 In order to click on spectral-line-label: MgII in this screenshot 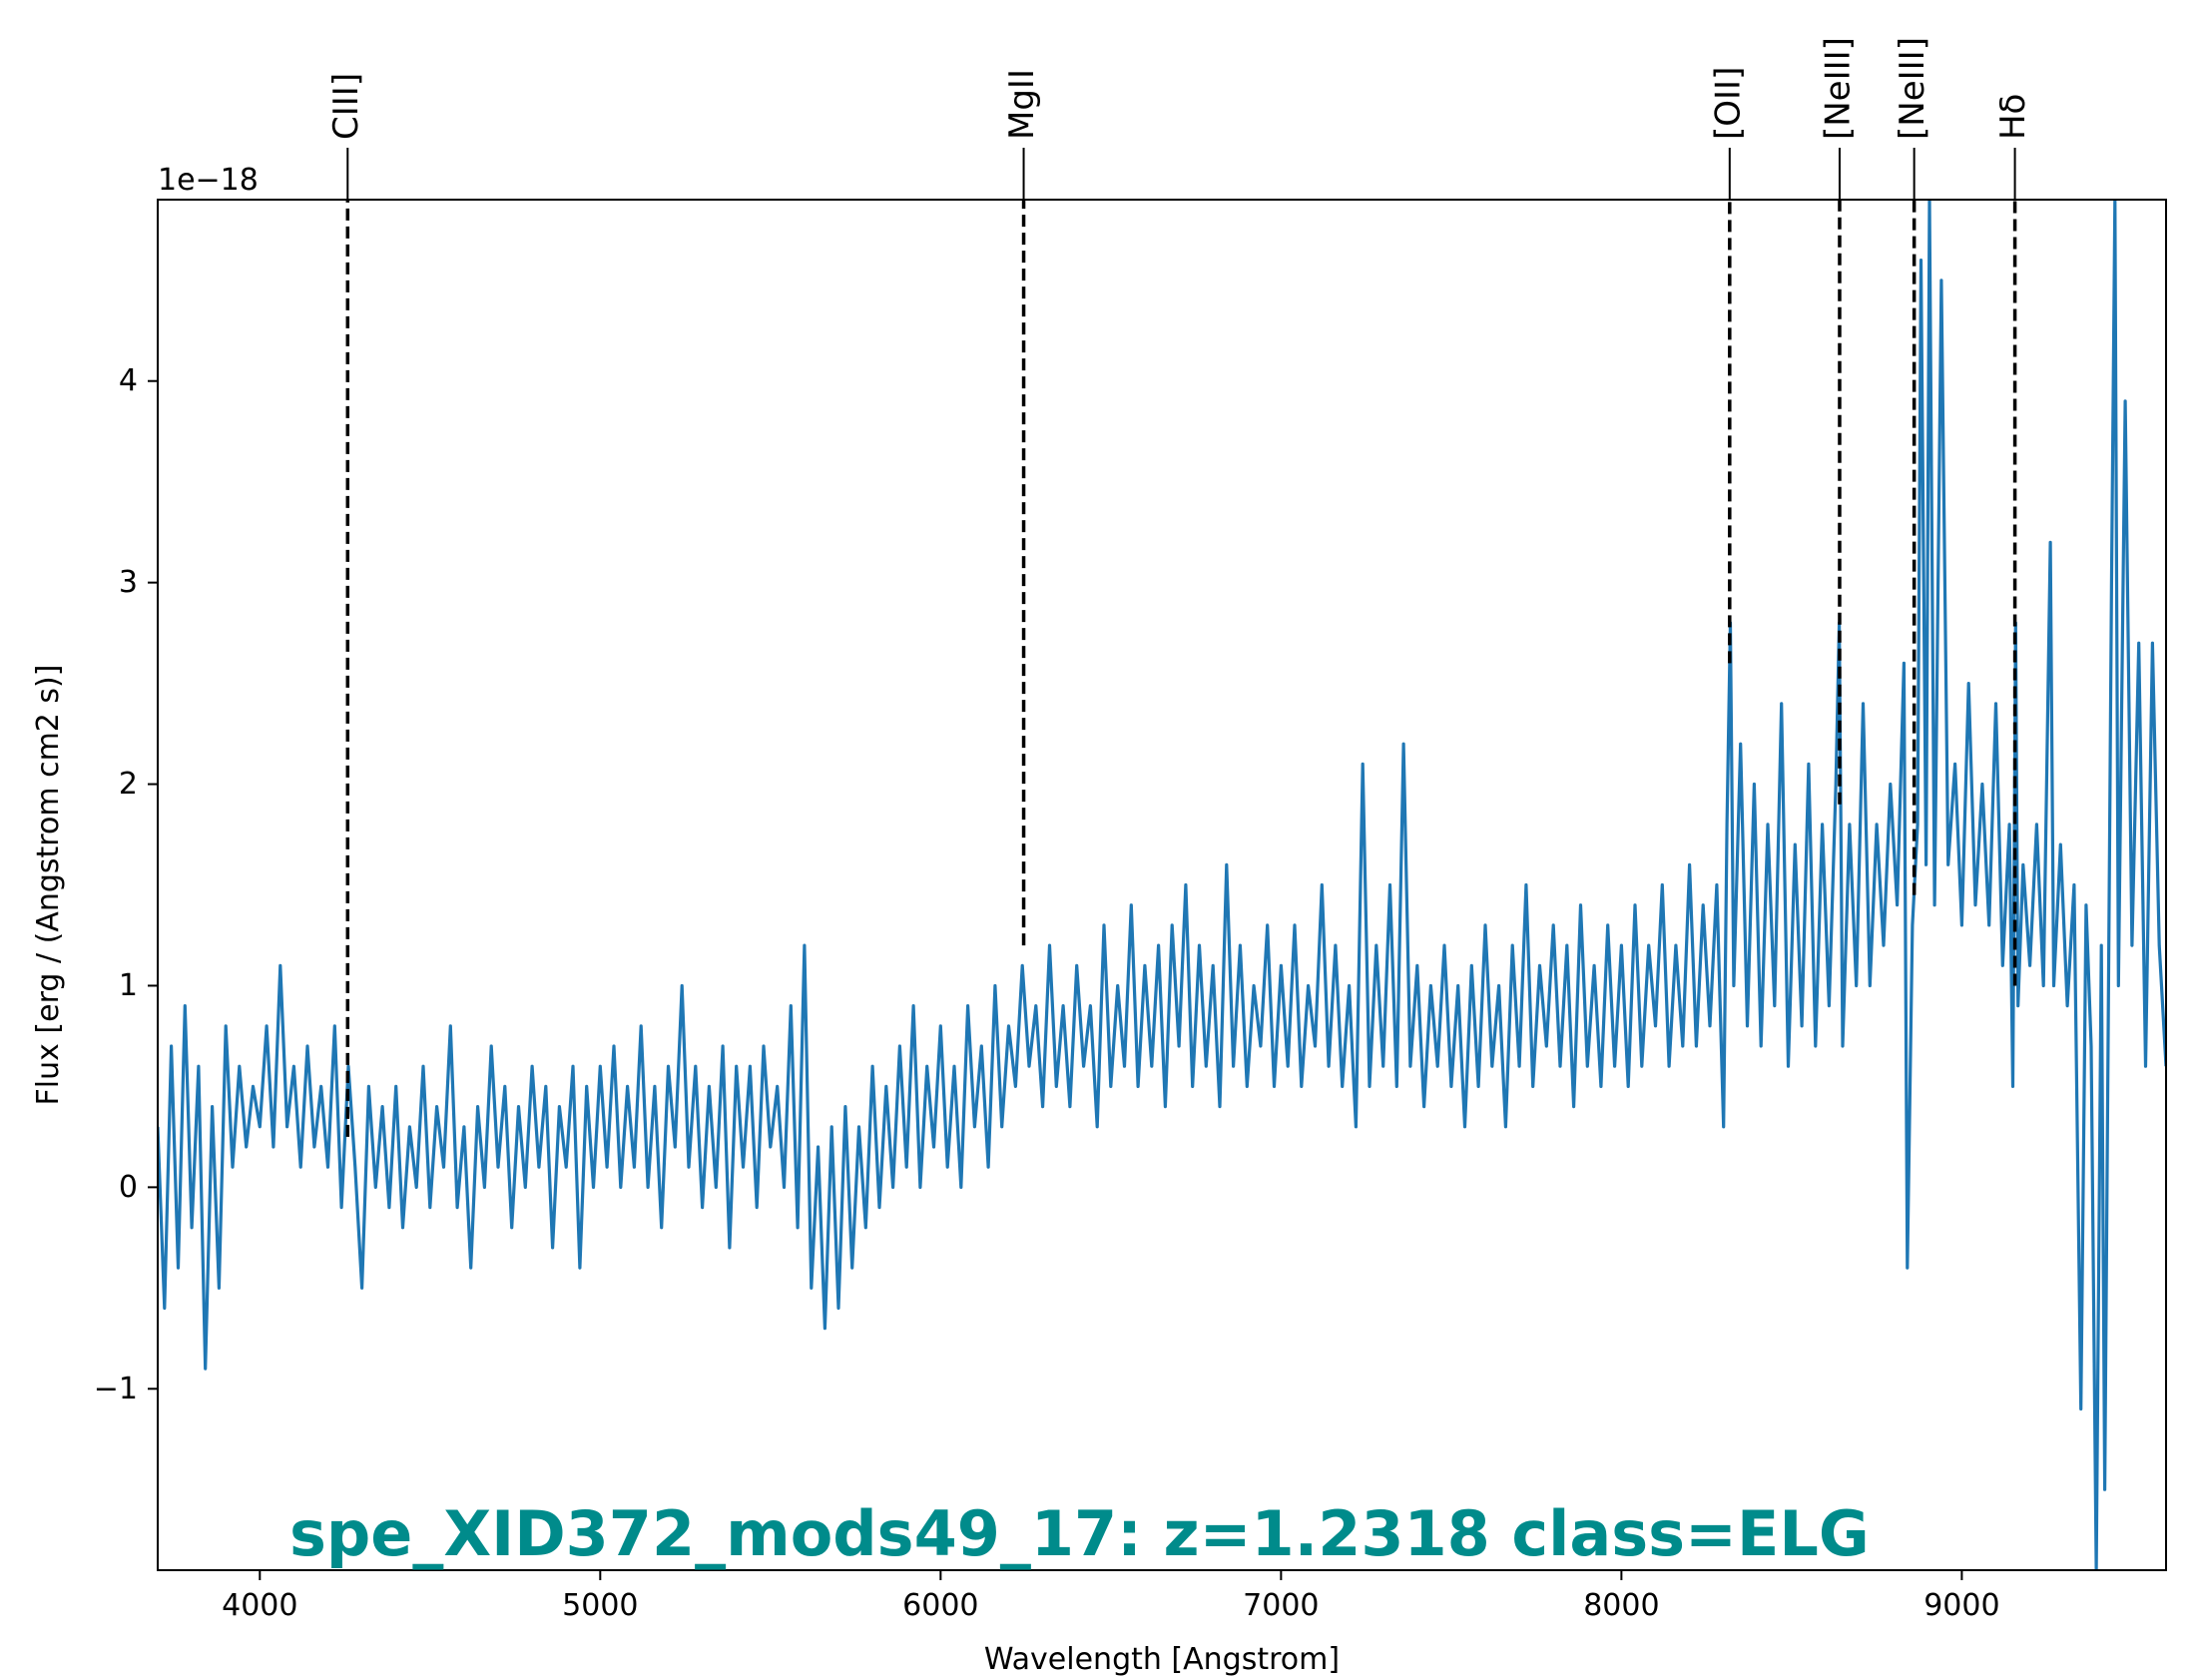, I will do `click(1022, 104)`.